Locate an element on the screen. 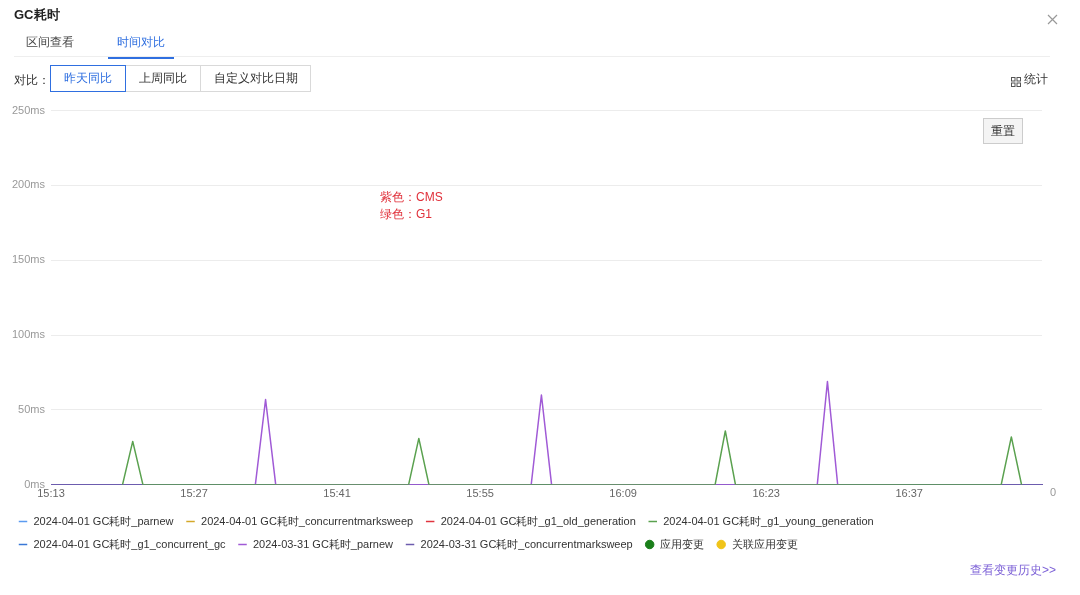 This screenshot has width=1080, height=595. x-tick-label: 16:23 is located at coordinates (766, 493).